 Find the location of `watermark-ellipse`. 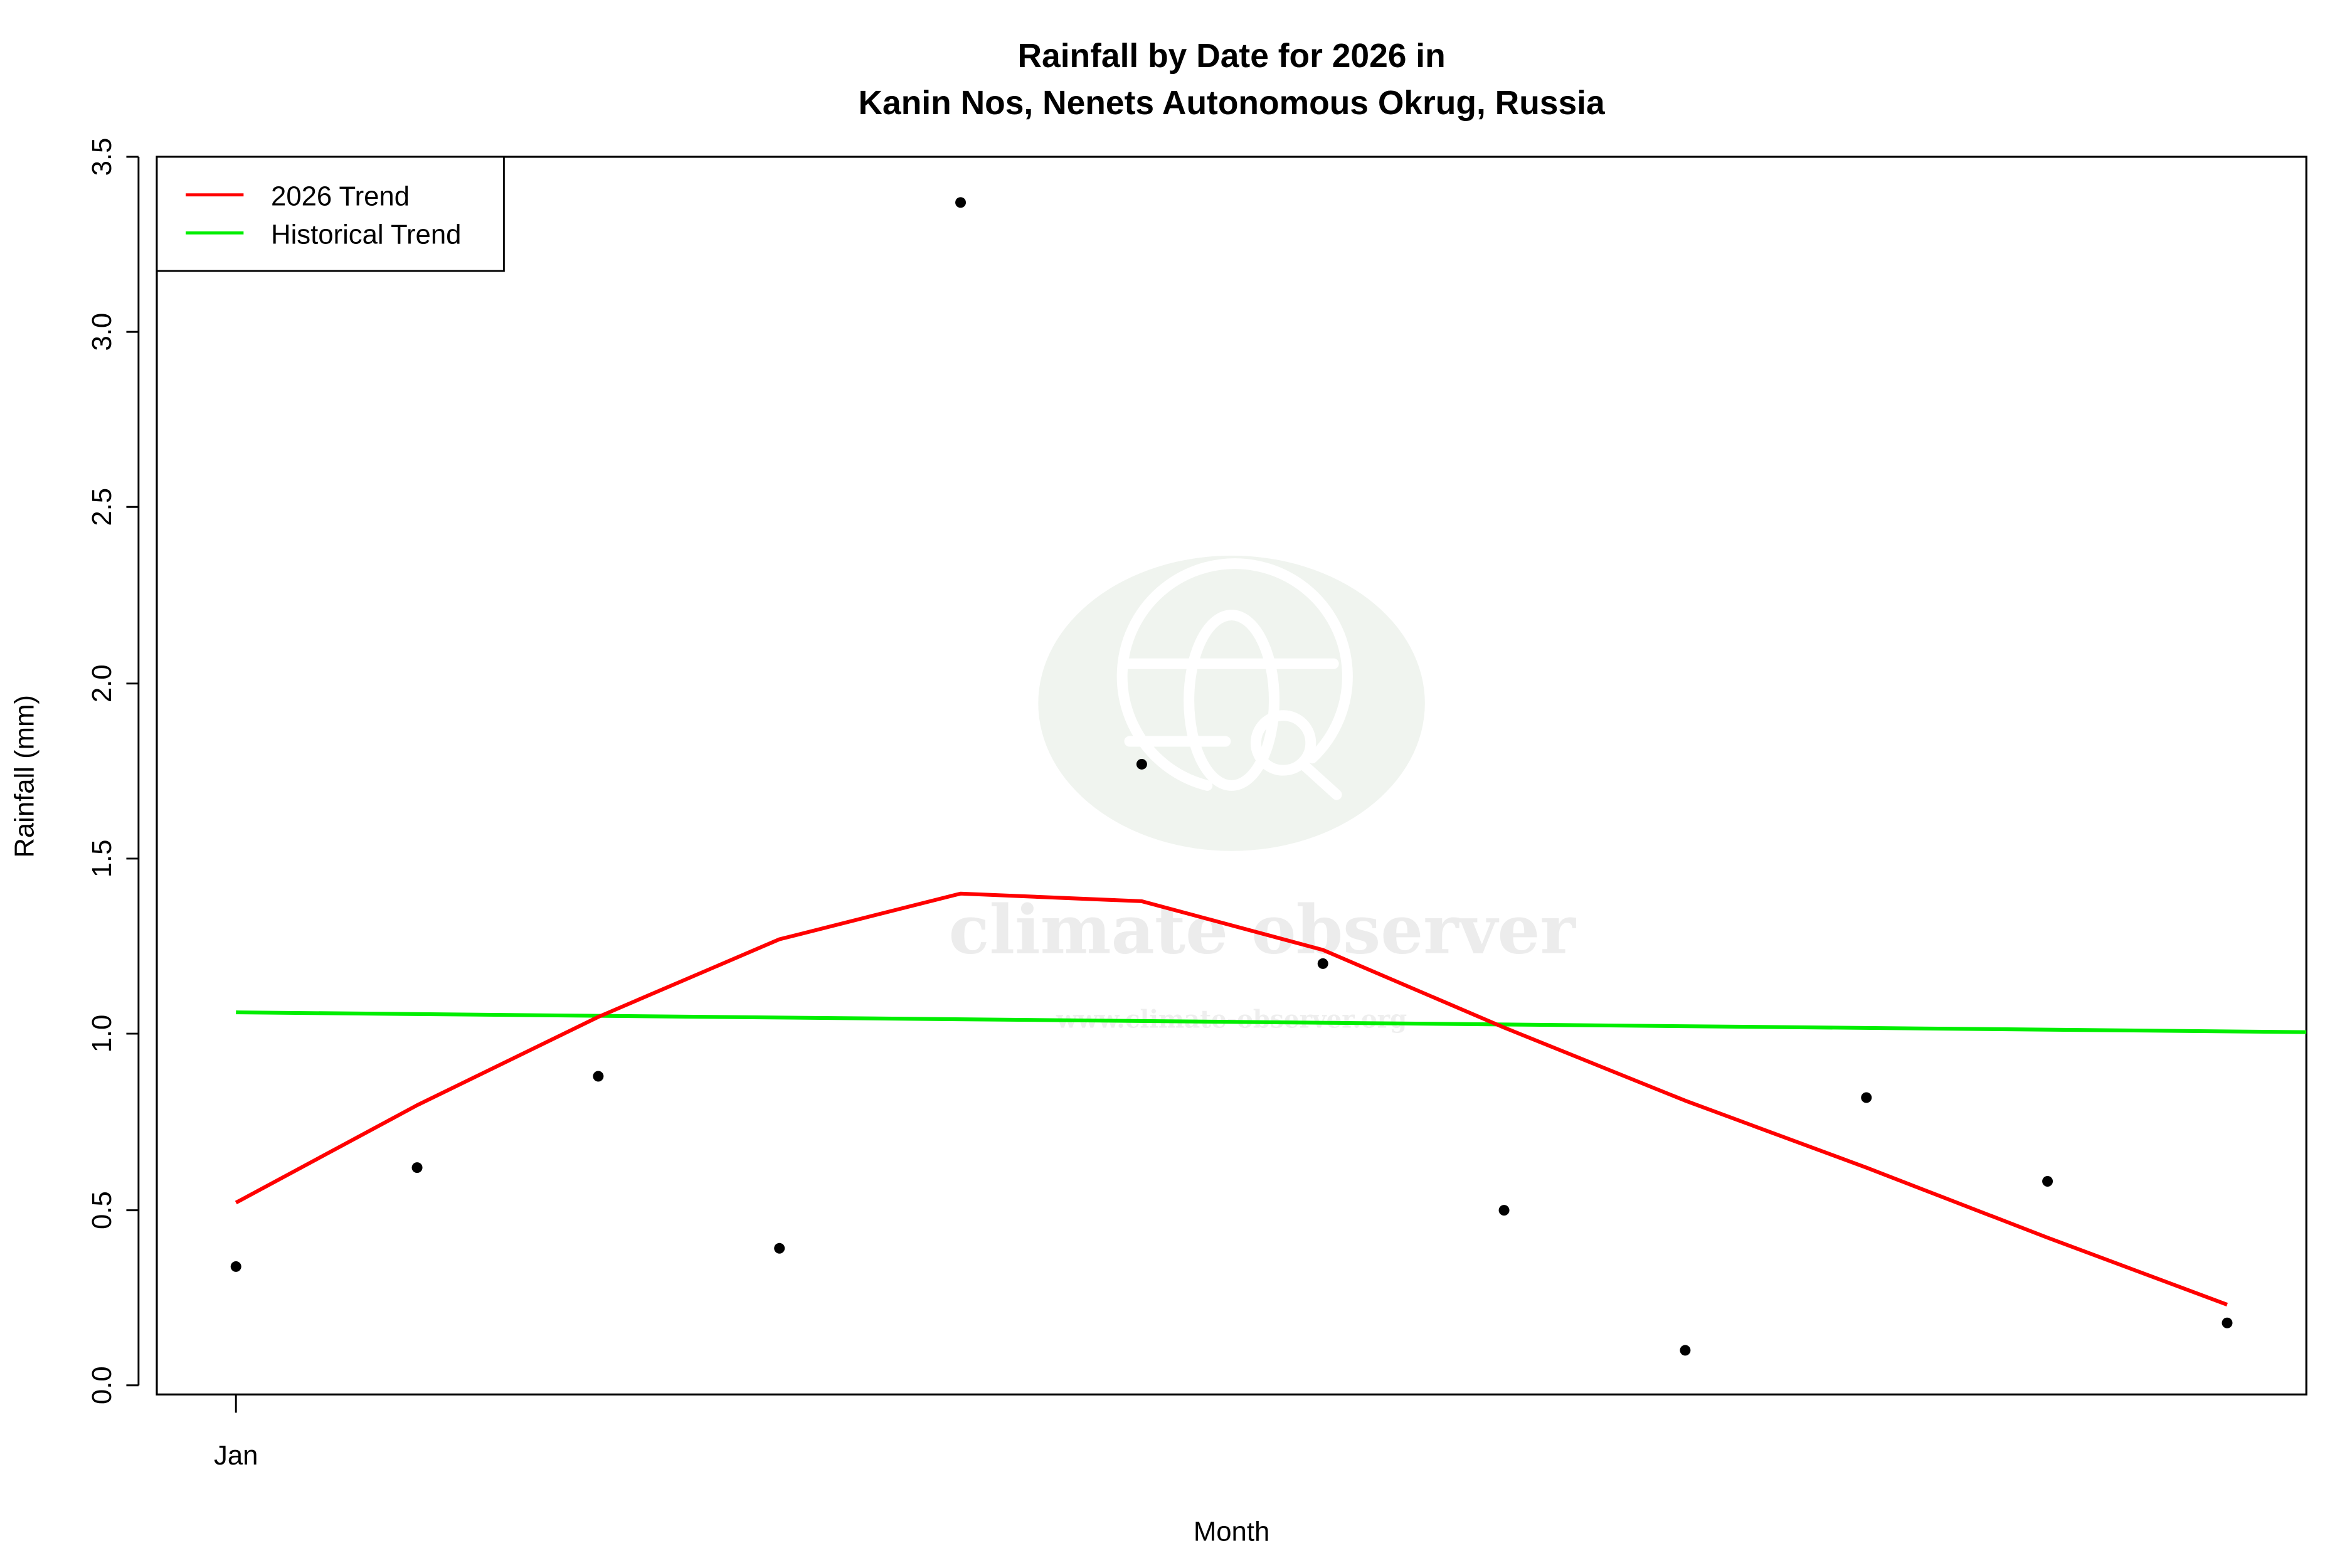

watermark-ellipse is located at coordinates (1231, 703).